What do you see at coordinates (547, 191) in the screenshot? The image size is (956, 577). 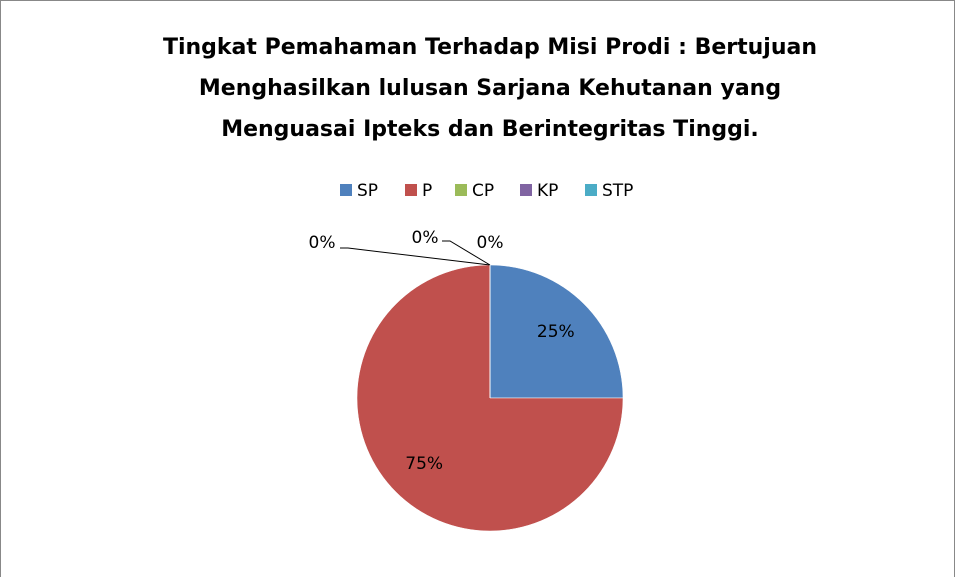 I see `legend-label: KP` at bounding box center [547, 191].